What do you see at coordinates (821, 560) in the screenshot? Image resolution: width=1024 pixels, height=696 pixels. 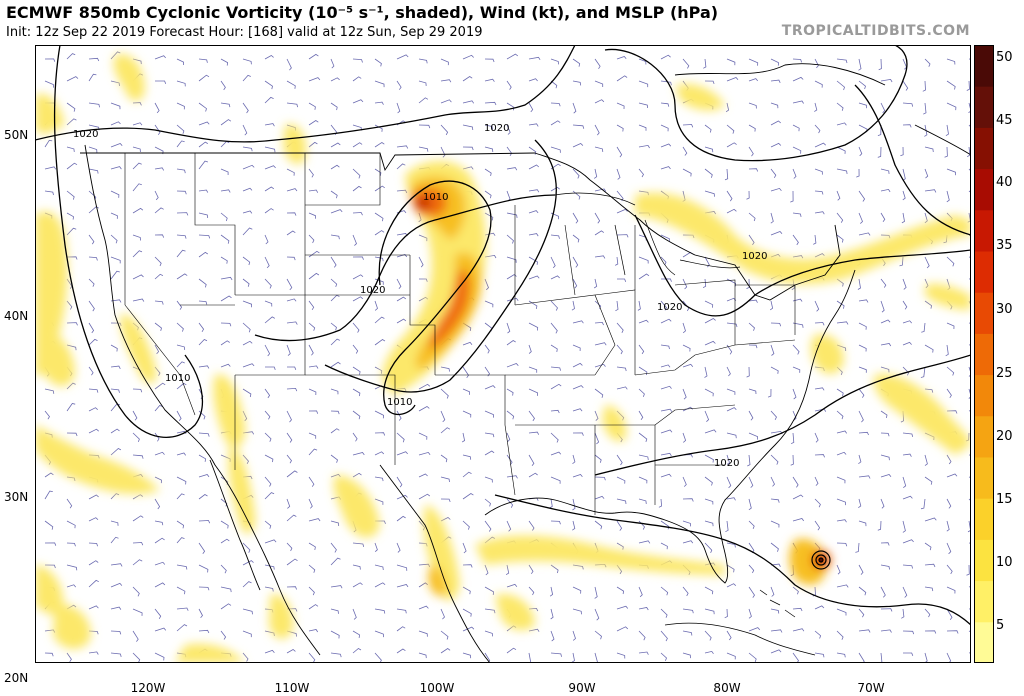 I see `hurricane-core` at bounding box center [821, 560].